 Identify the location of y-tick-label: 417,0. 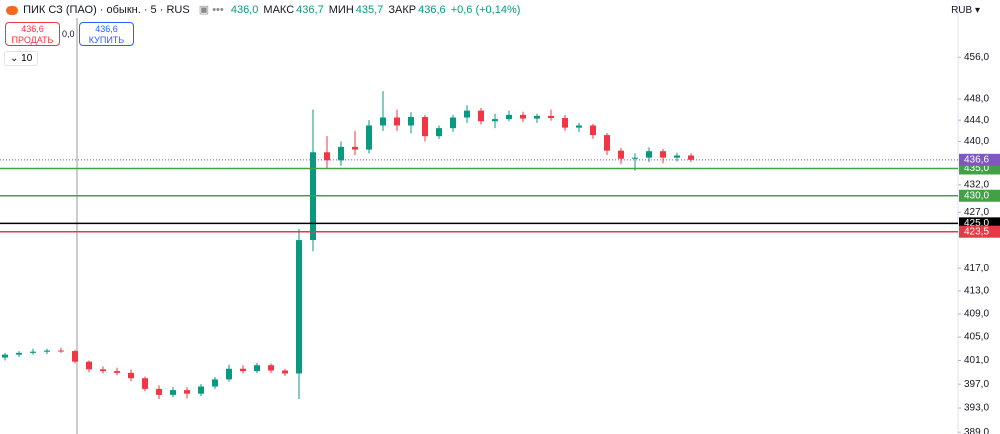
(976, 268).